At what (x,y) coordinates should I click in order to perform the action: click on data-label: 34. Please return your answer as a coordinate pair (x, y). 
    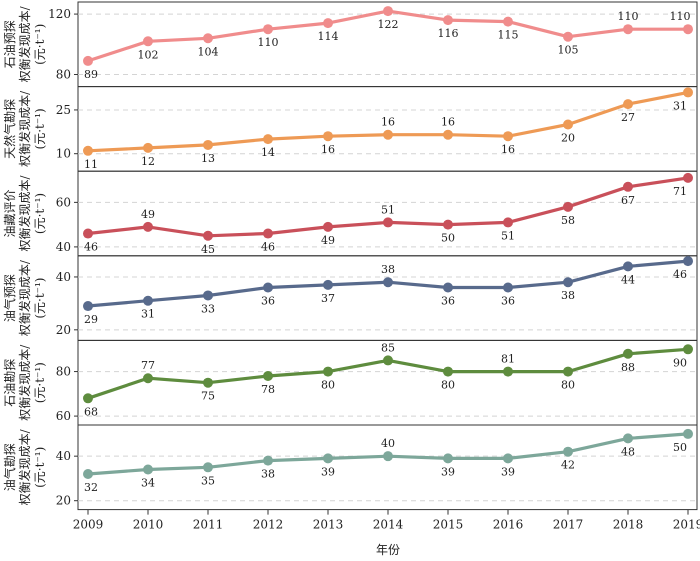
    Looking at the image, I should click on (148, 483).